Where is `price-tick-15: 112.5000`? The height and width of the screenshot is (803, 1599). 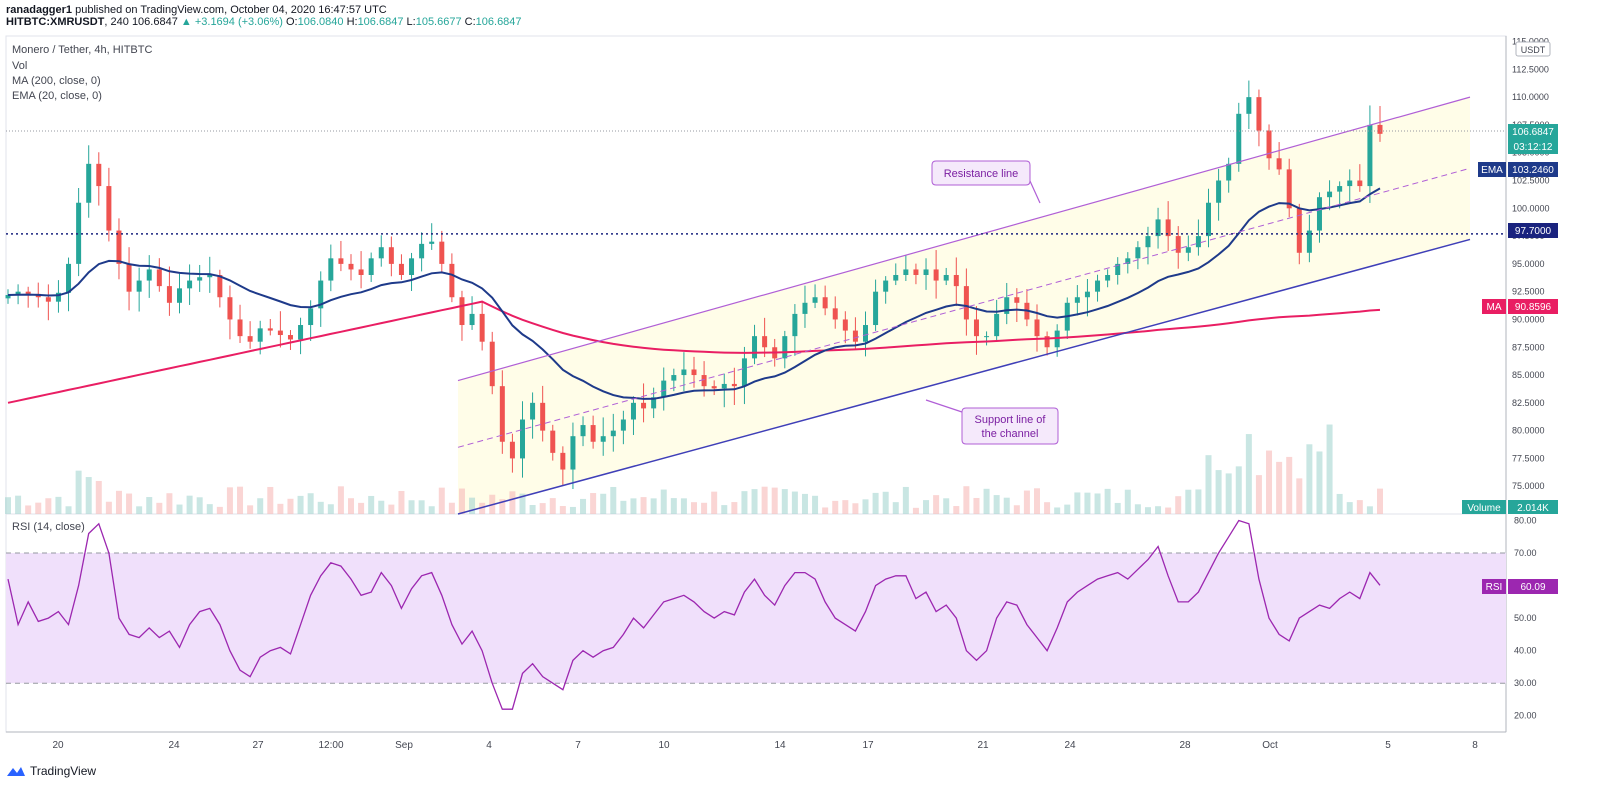 price-tick-15: 112.5000 is located at coordinates (1530, 69).